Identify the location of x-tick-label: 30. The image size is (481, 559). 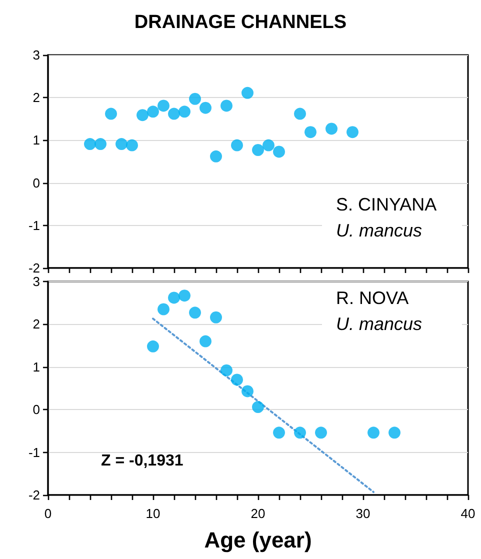
(363, 513).